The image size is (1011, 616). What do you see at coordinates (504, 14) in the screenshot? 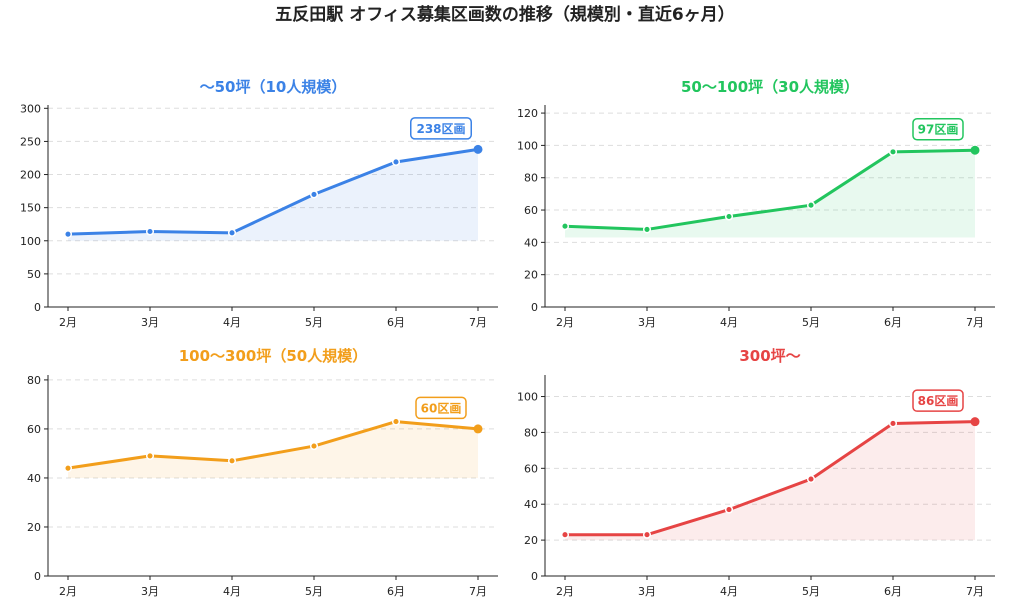
I see `figure-title: 五反田駅 オフィス募集区画数の推移（規模別・直近6ヶ月）` at bounding box center [504, 14].